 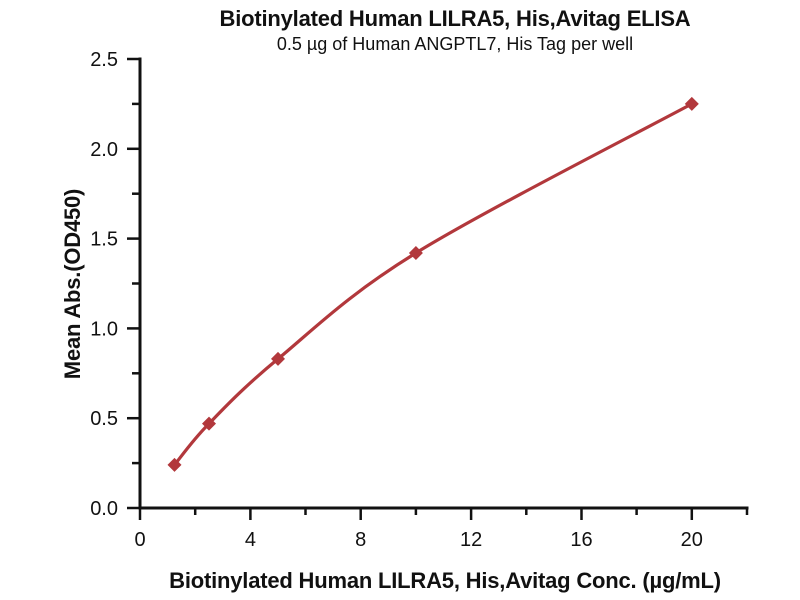 What do you see at coordinates (360, 540) in the screenshot?
I see `x-tick-label: 8` at bounding box center [360, 540].